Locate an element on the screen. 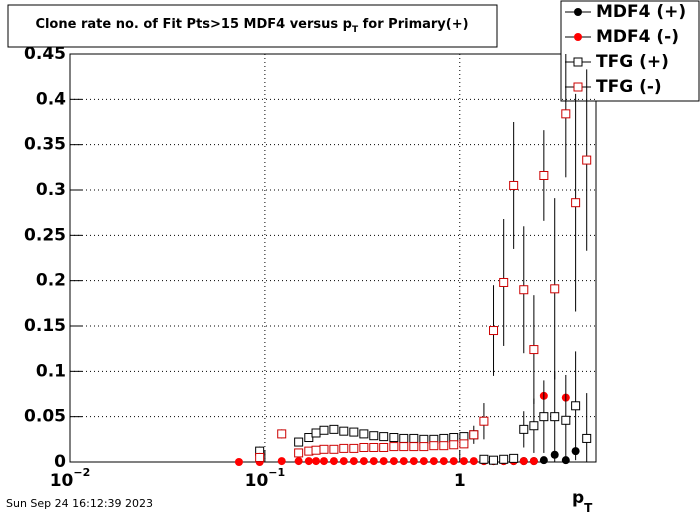 This screenshot has width=700, height=514. y-tick-label: 0 is located at coordinates (60, 462).